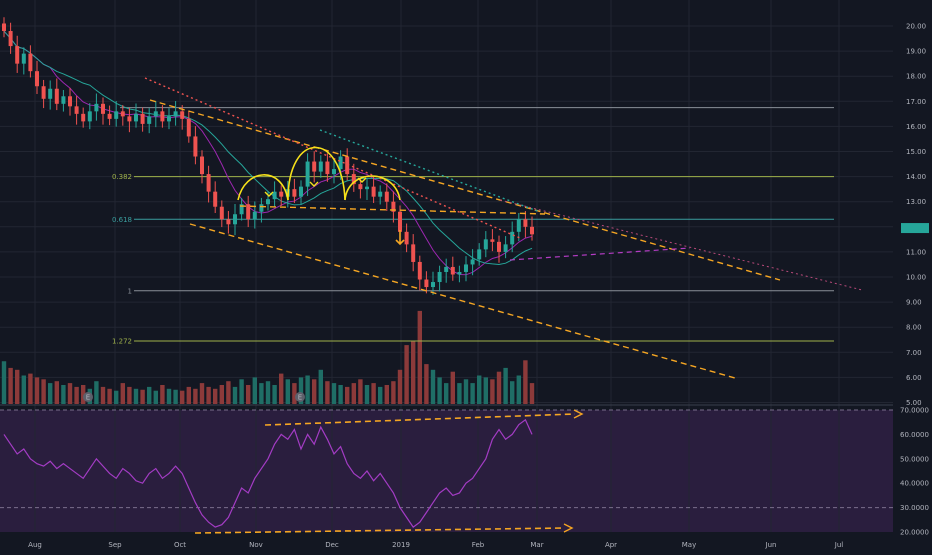 Image resolution: width=932 pixels, height=555 pixels. What do you see at coordinates (916, 152) in the screenshot?
I see `price-tick-label: 15.00` at bounding box center [916, 152].